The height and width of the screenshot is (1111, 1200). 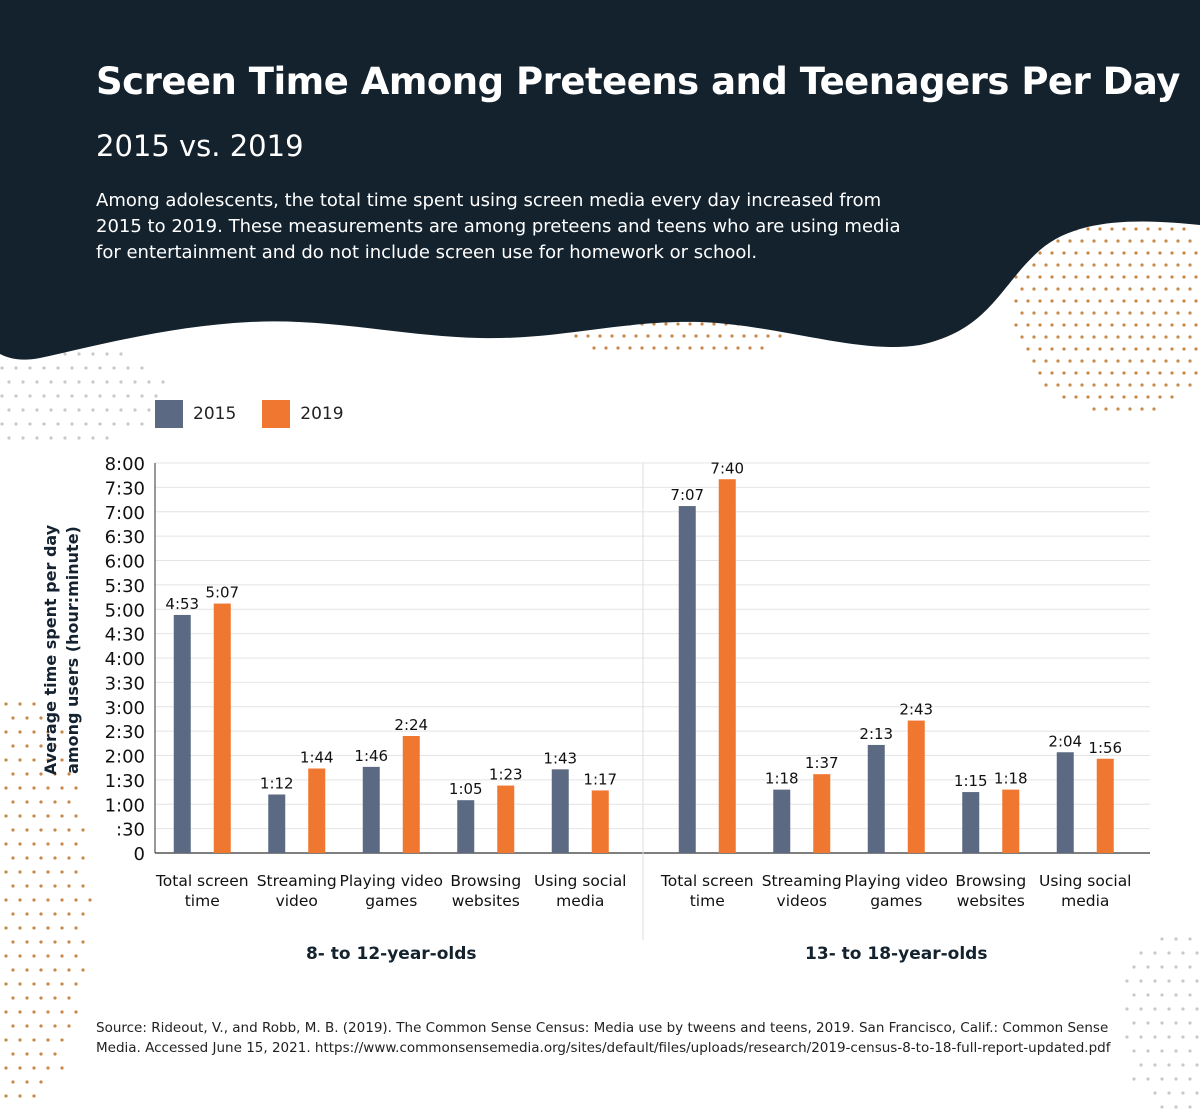 I want to click on x-category-label: videos, so click(x=802, y=901).